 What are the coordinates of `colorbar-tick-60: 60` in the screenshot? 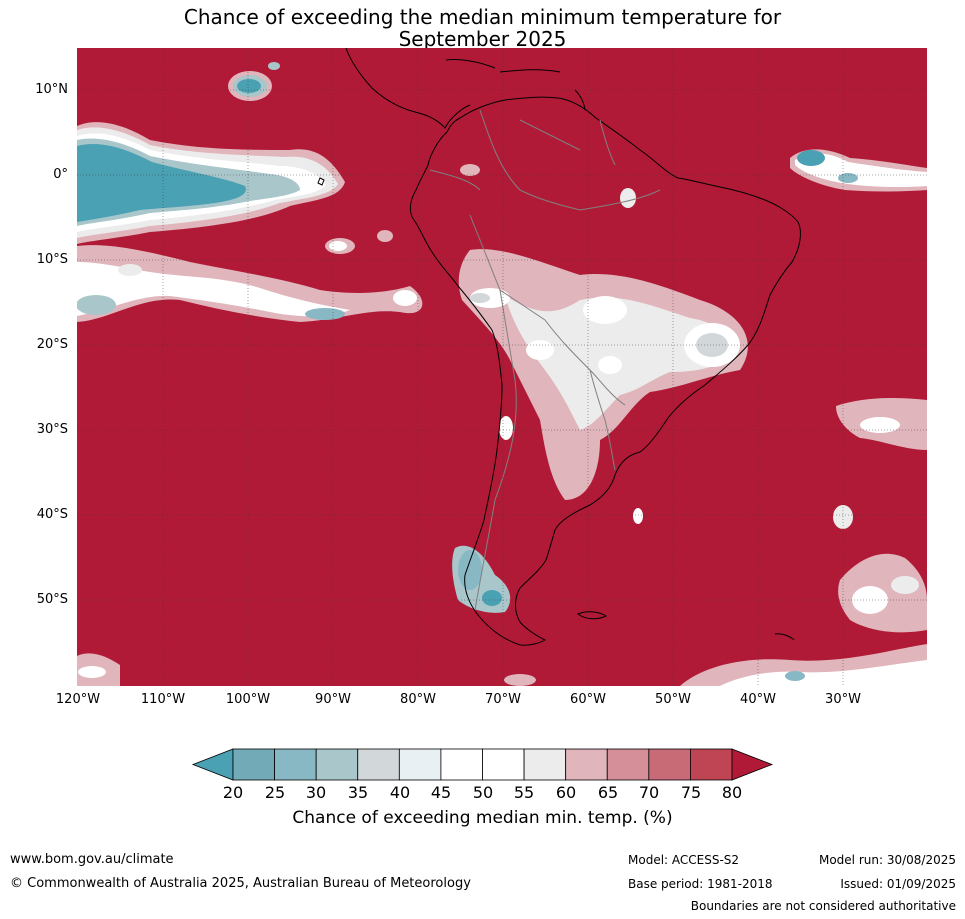 It's located at (566, 792).